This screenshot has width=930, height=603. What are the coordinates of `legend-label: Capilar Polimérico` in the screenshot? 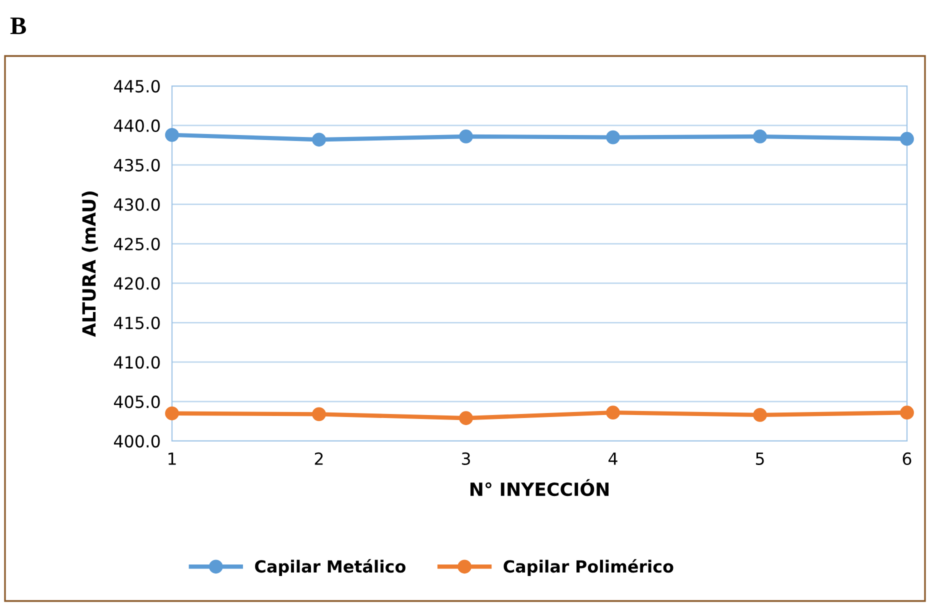 It's located at (589, 567).